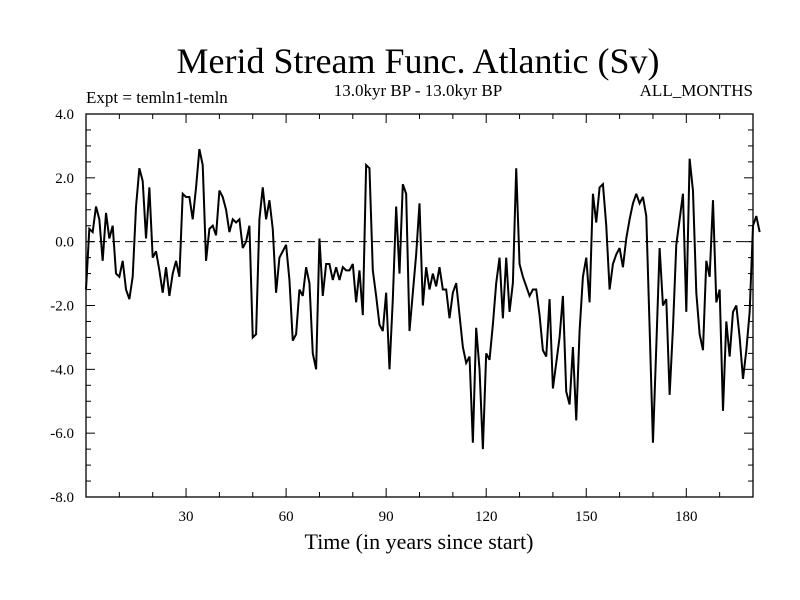 The image size is (800, 600). Describe the element at coordinates (586, 517) in the screenshot. I see `x-tick-label: 150` at that location.